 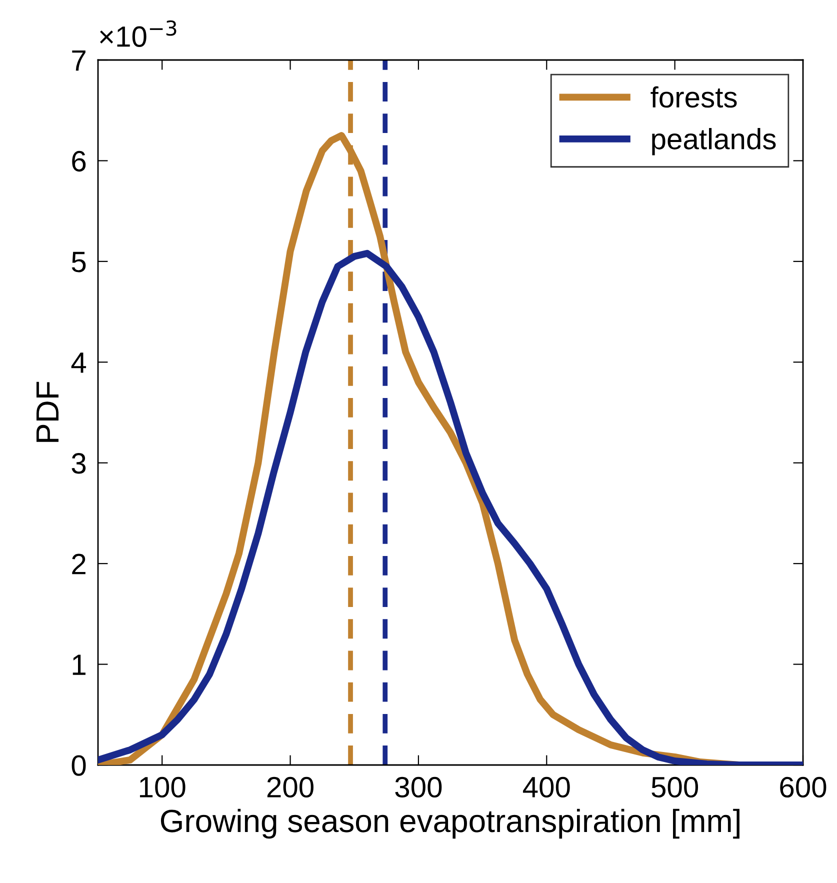 What do you see at coordinates (546, 787) in the screenshot?
I see `x-tick-label: 400` at bounding box center [546, 787].